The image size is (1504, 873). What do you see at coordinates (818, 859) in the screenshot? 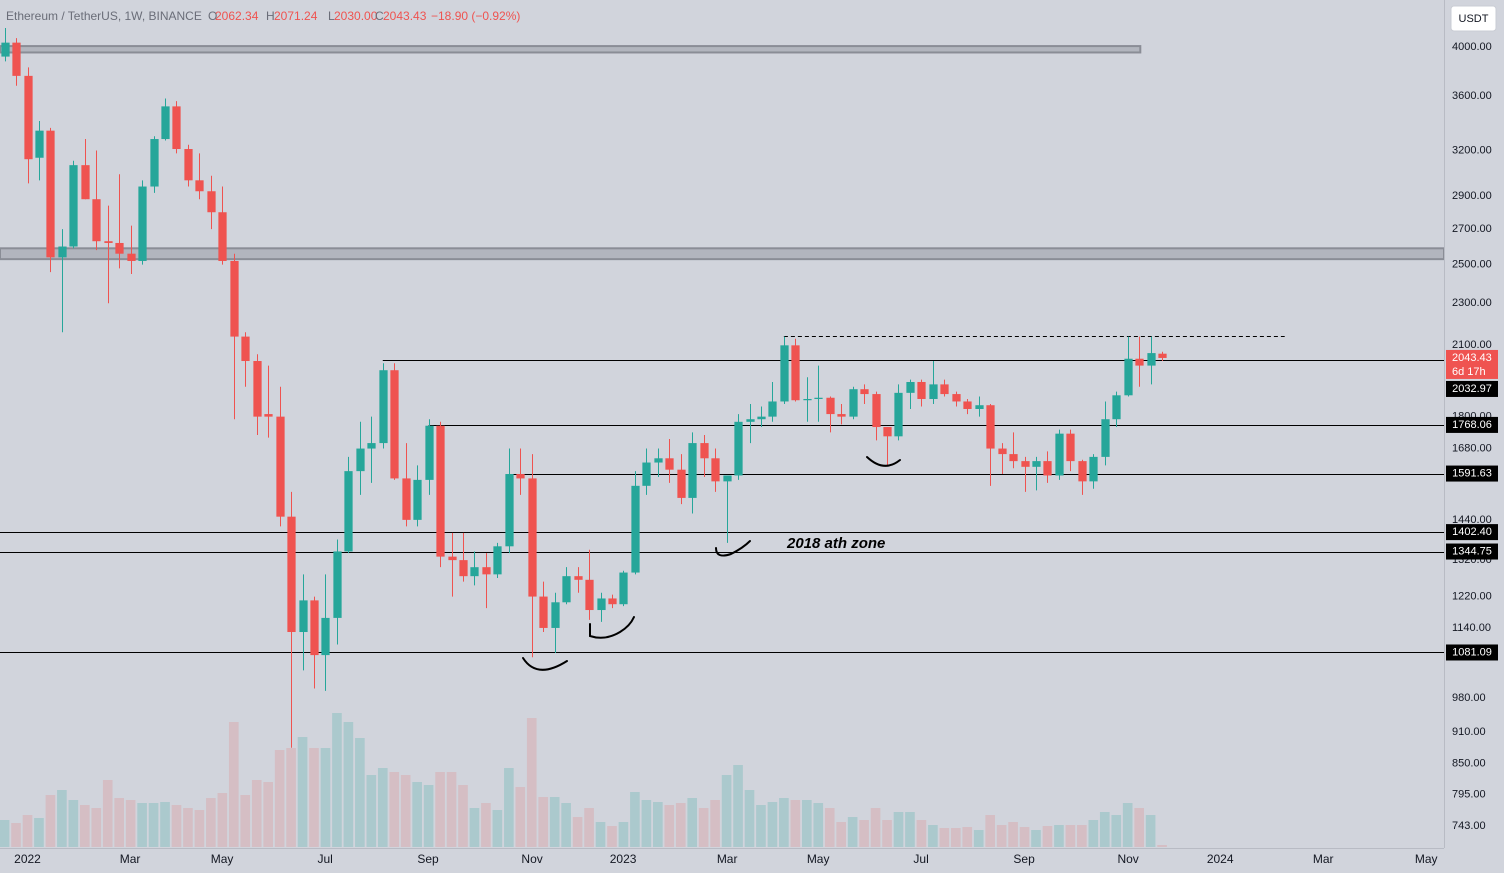
I see `x-tick-label: May` at bounding box center [818, 859].